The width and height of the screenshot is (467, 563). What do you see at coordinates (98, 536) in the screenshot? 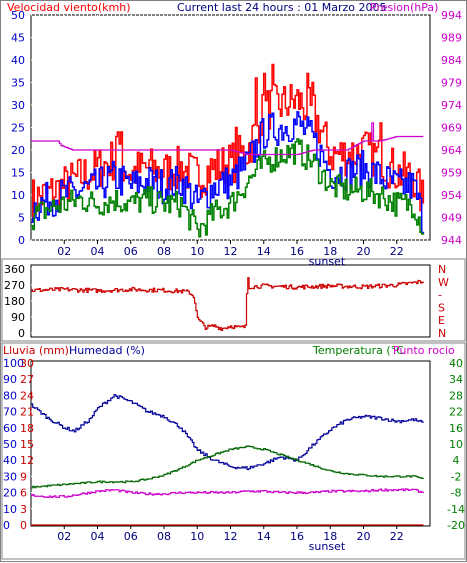
I see `weather-x-tick-label: 04` at bounding box center [98, 536].